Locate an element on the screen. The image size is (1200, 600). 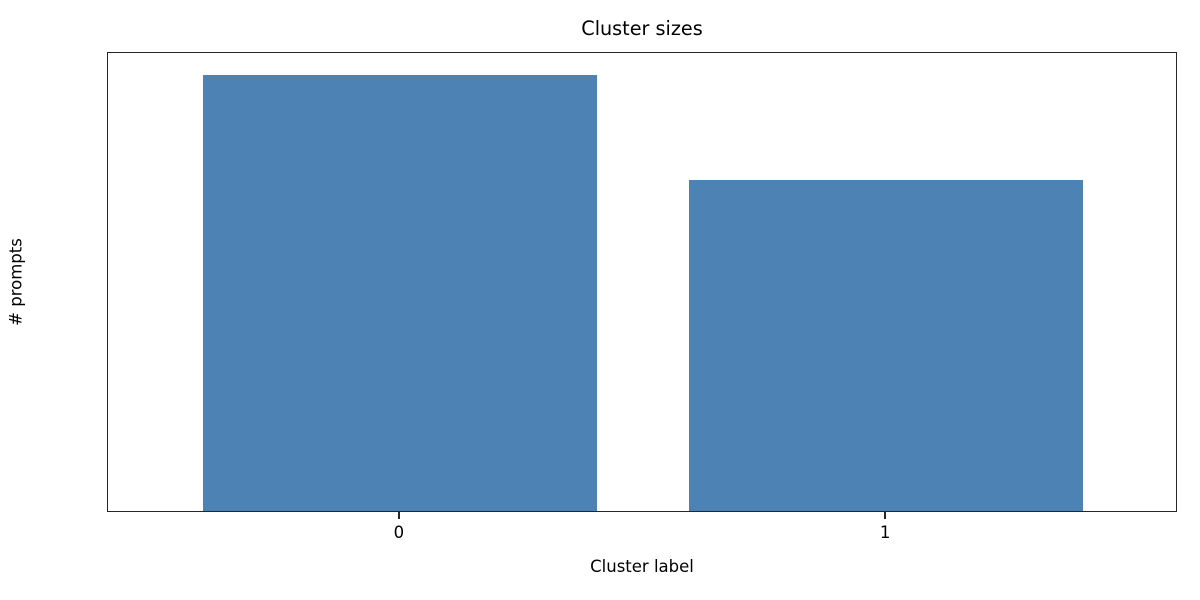
x-axis-label: Cluster label is located at coordinates (642, 566).